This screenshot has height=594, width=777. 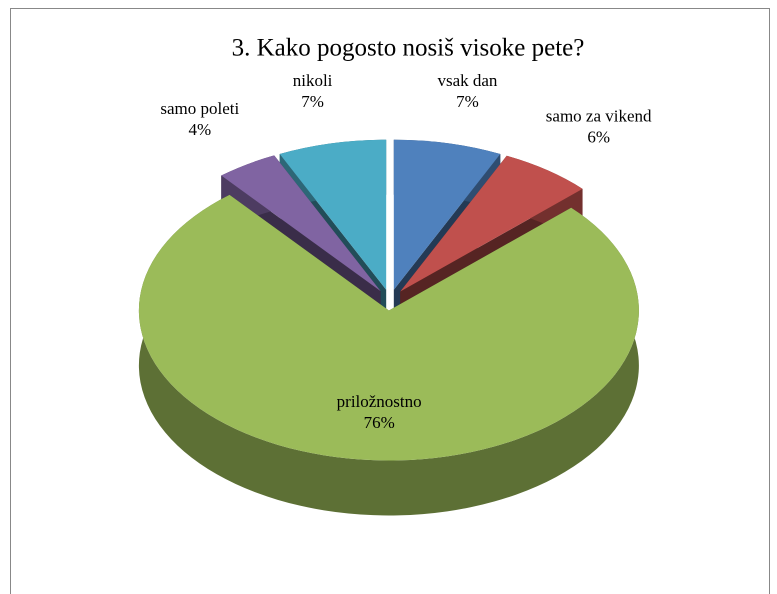 I want to click on slice-label: priložnostno, so click(x=379, y=401).